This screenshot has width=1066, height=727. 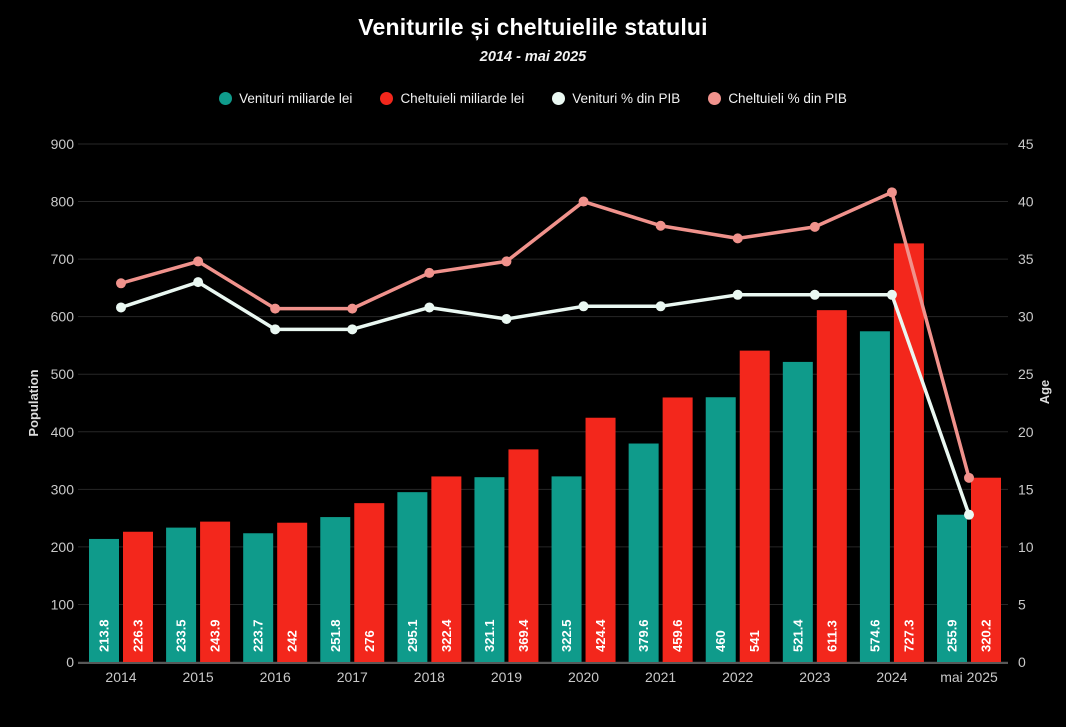 What do you see at coordinates (63, 259) in the screenshot?
I see `left-axis-tick-label: 700` at bounding box center [63, 259].